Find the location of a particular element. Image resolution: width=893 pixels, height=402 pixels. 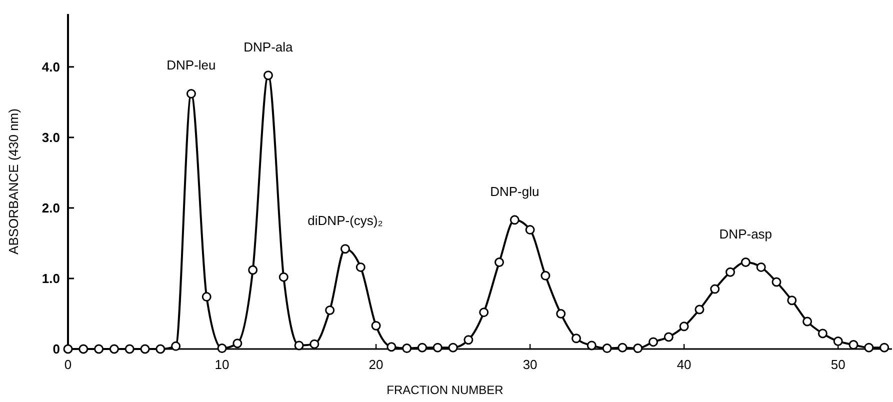

y-tick-label: 0 is located at coordinates (56, 349).